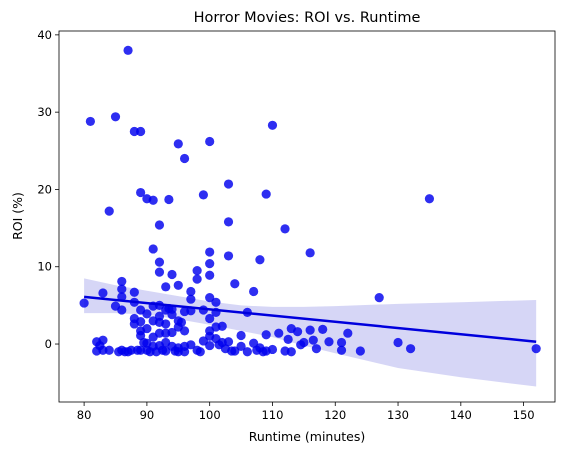 The height and width of the screenshot is (453, 563). Describe the element at coordinates (44, 267) in the screenshot. I see `y-tick-label-10: 10` at that location.